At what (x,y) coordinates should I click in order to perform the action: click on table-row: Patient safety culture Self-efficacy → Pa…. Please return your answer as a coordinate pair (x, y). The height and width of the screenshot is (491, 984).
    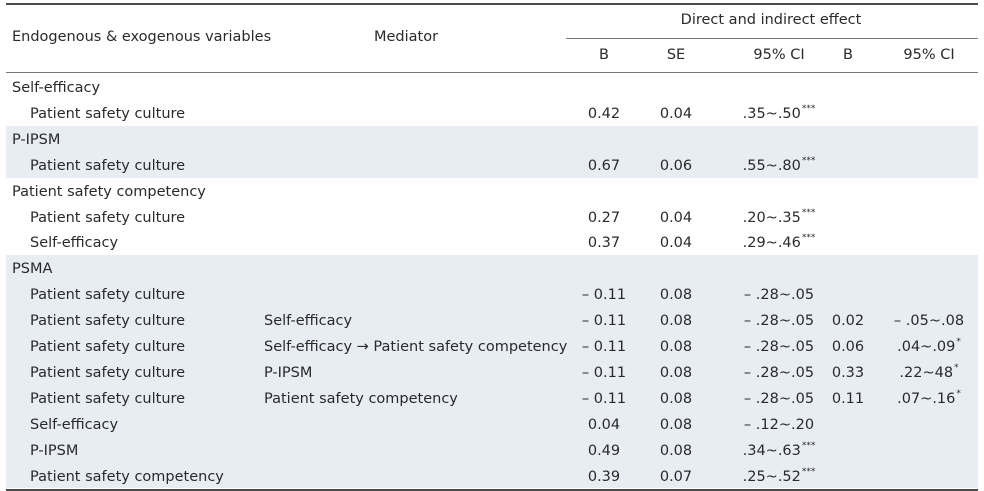
    Looking at the image, I should click on (492, 346).